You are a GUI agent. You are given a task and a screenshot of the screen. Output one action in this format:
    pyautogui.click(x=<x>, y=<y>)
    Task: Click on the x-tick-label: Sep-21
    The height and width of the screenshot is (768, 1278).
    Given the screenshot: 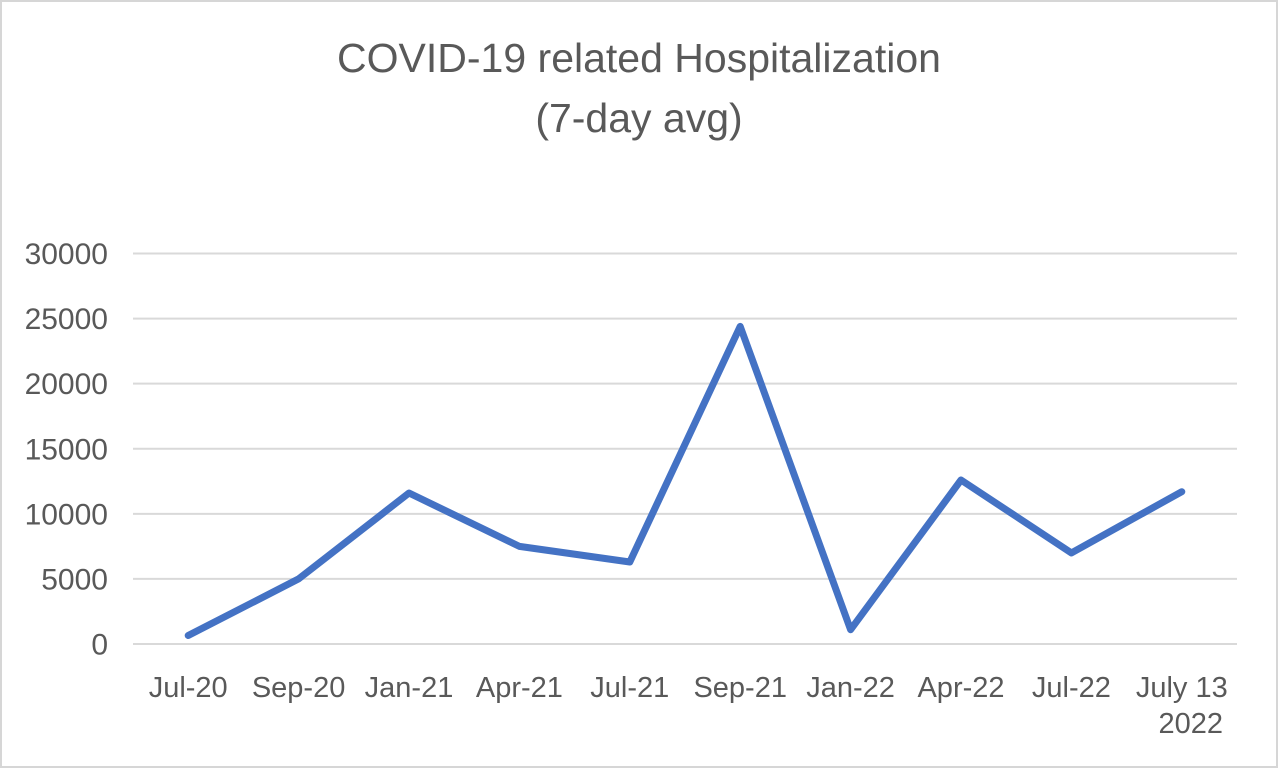 What is the action you would take?
    pyautogui.click(x=740, y=688)
    